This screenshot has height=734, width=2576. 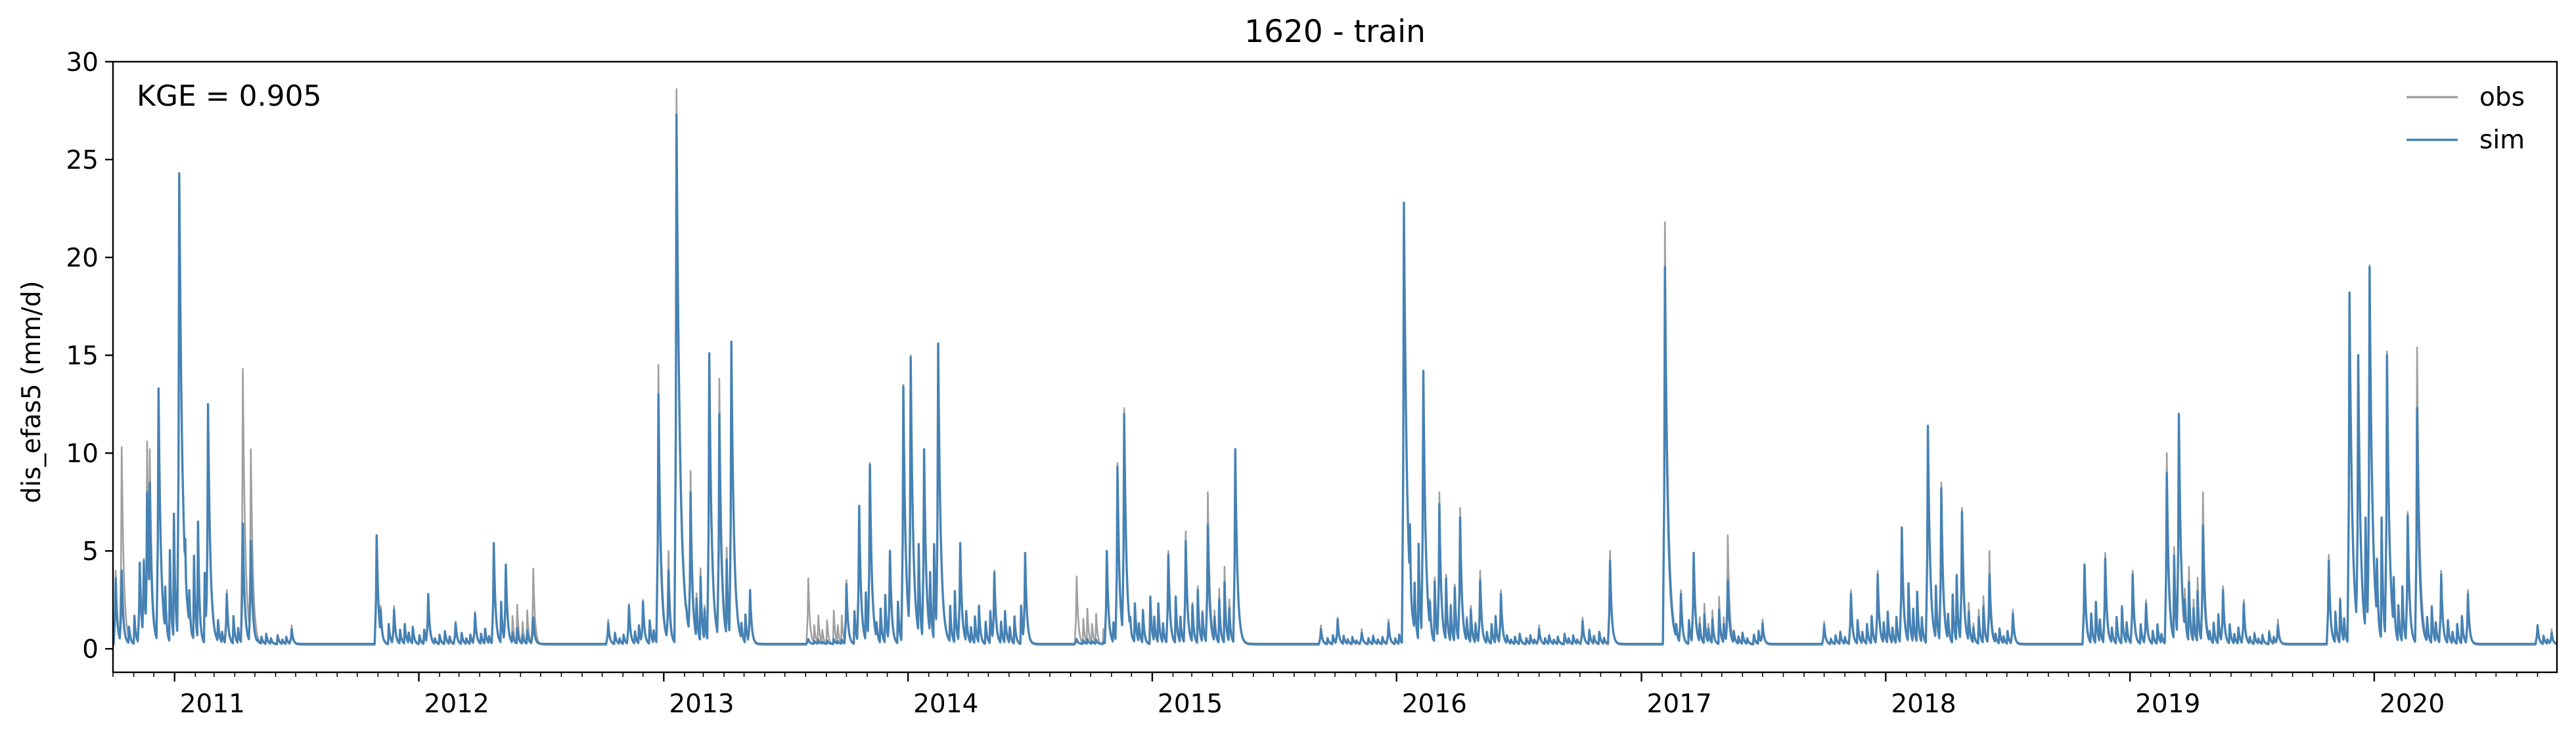 What do you see at coordinates (456, 704) in the screenshot?
I see `x-tick-label: 2012` at bounding box center [456, 704].